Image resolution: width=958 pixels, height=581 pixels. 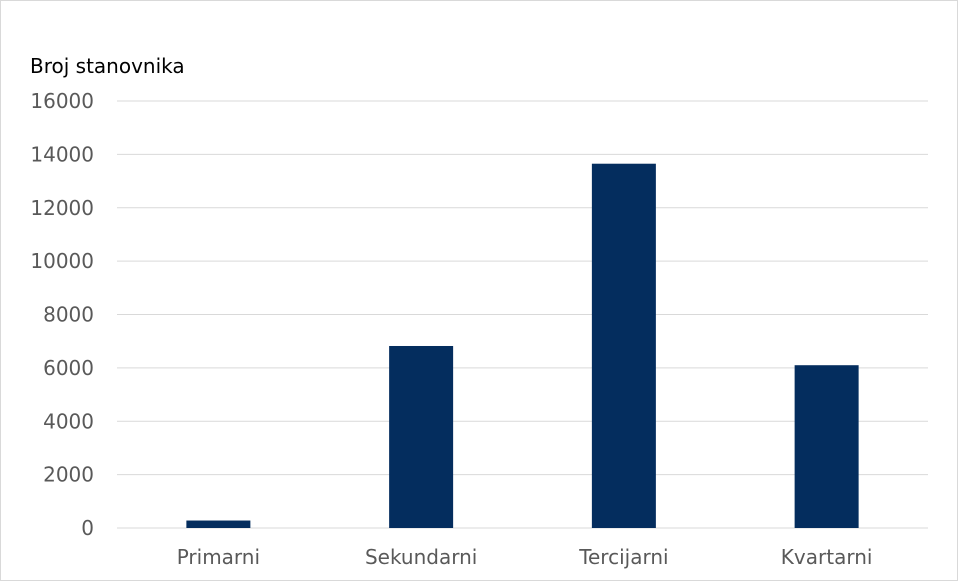 What do you see at coordinates (68, 368) in the screenshot?
I see `y-tick-label: 6000` at bounding box center [68, 368].